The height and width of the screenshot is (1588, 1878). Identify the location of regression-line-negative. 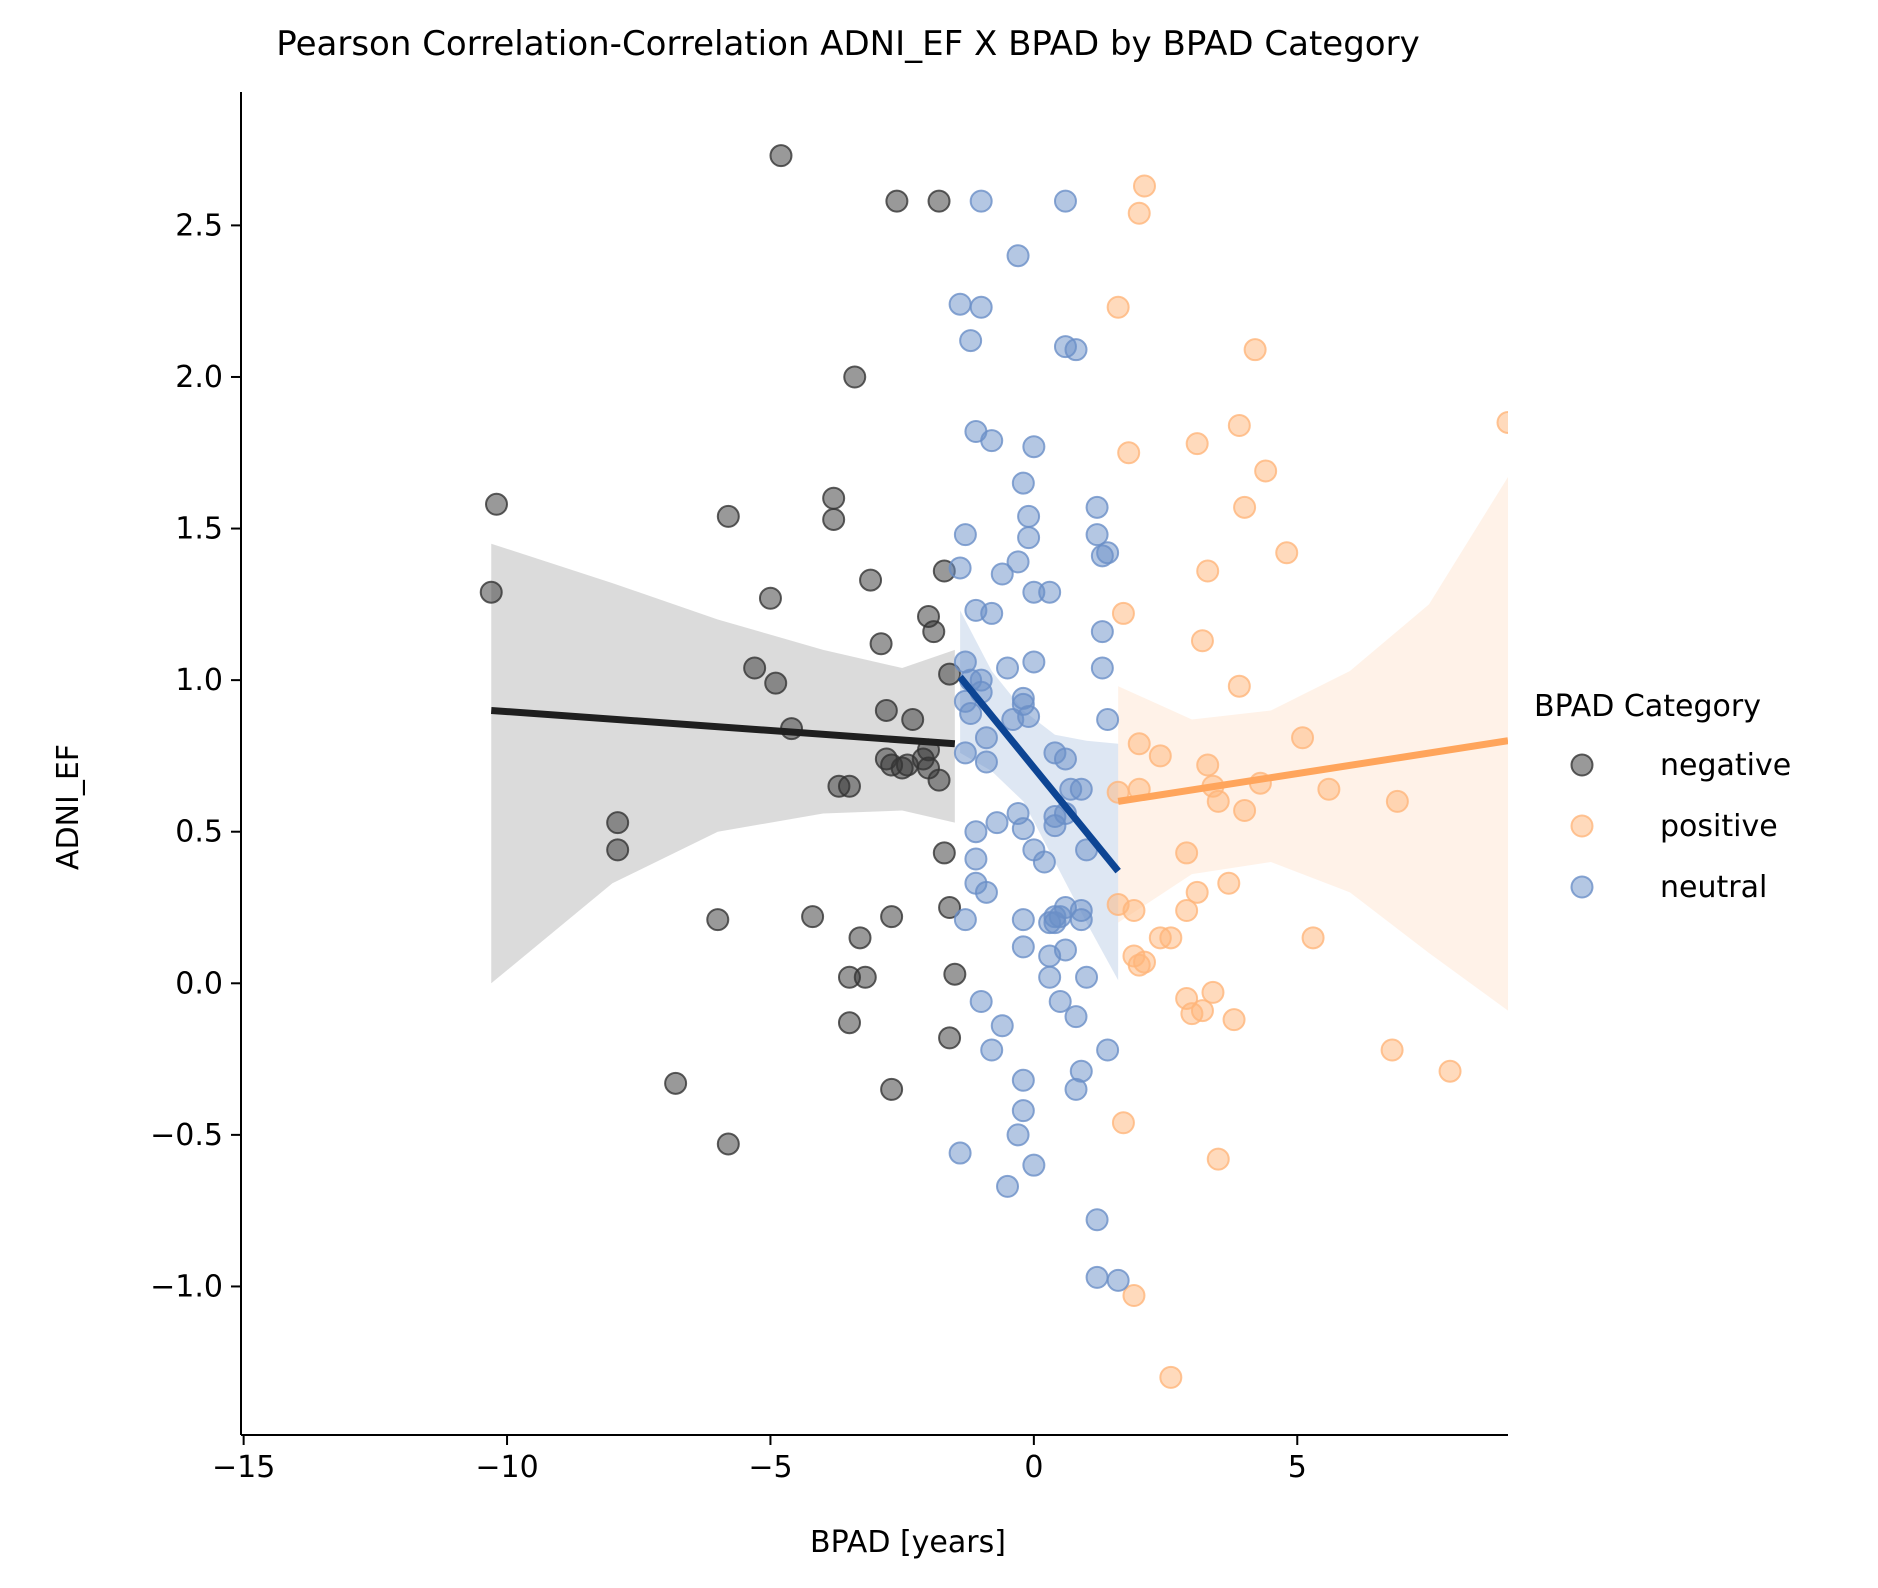
(723, 727).